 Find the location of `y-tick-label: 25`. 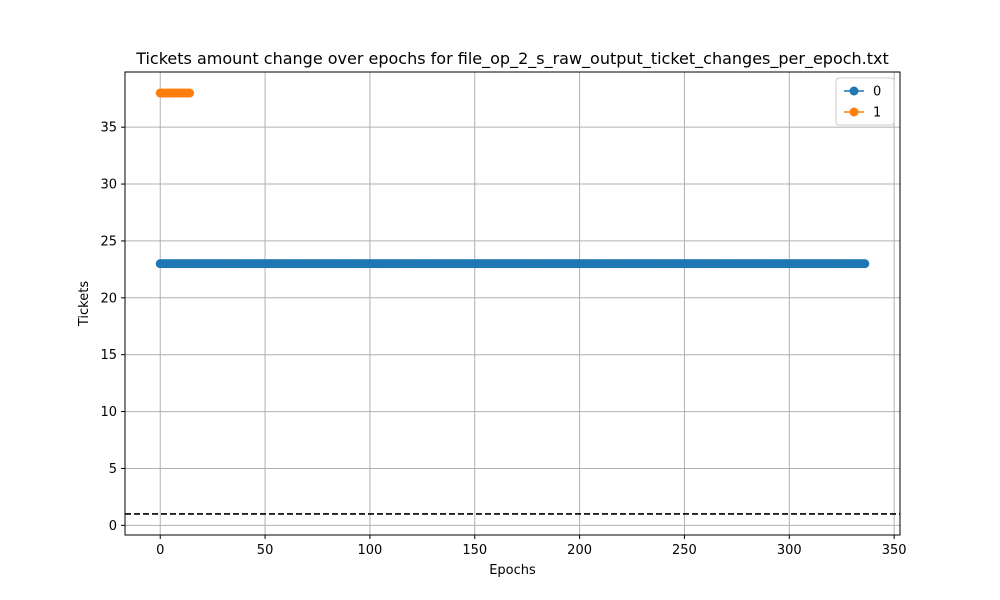

y-tick-label: 25 is located at coordinates (108, 241).